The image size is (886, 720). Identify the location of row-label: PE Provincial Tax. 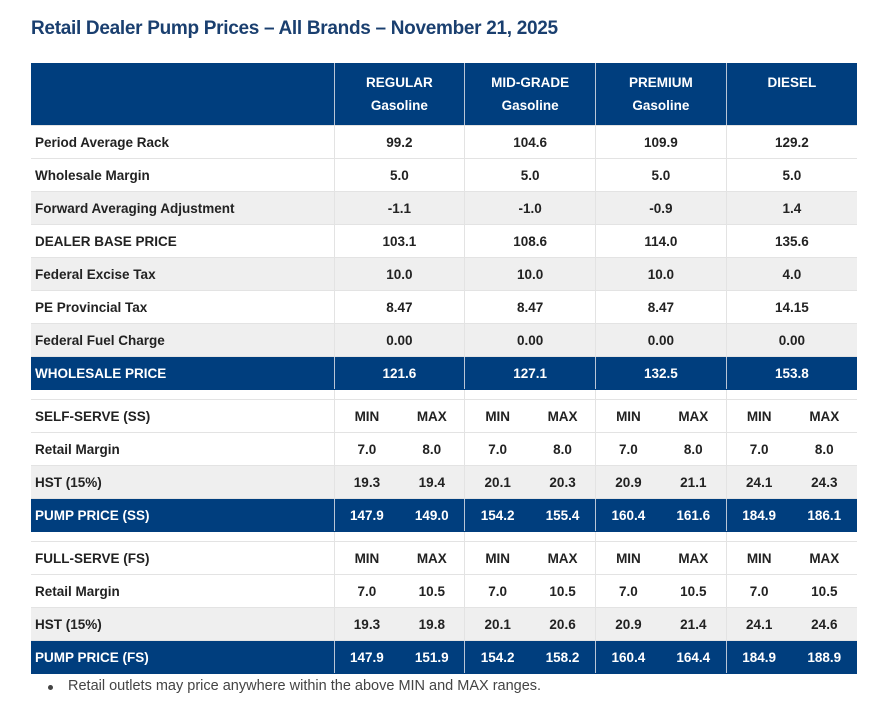
(182, 307).